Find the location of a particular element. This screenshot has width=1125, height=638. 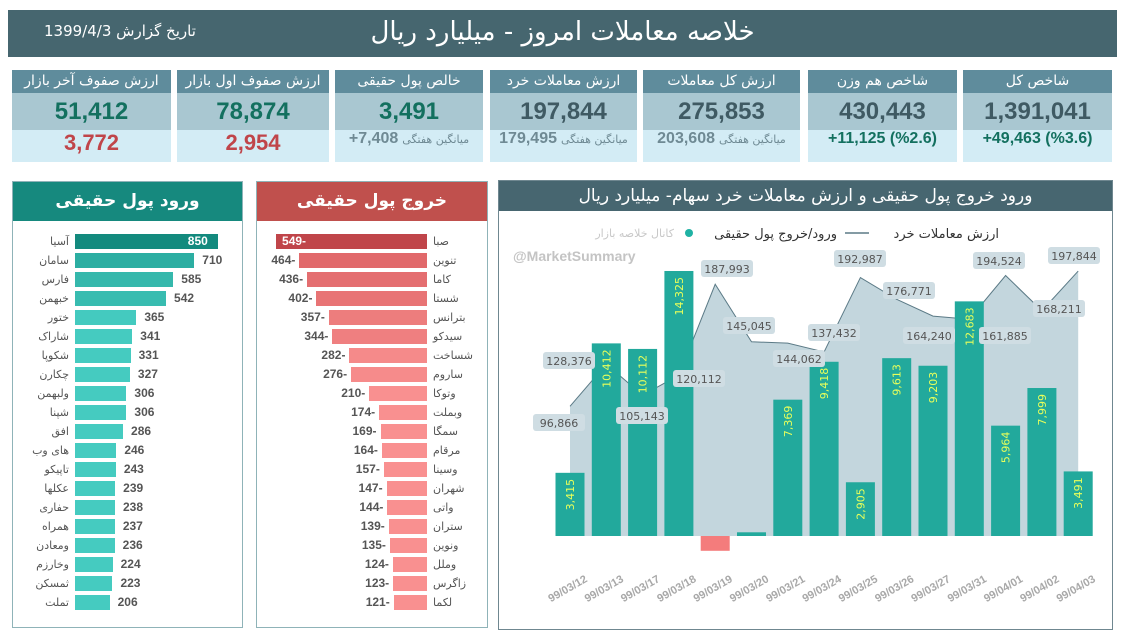

line-label: 105,143 is located at coordinates (642, 416).